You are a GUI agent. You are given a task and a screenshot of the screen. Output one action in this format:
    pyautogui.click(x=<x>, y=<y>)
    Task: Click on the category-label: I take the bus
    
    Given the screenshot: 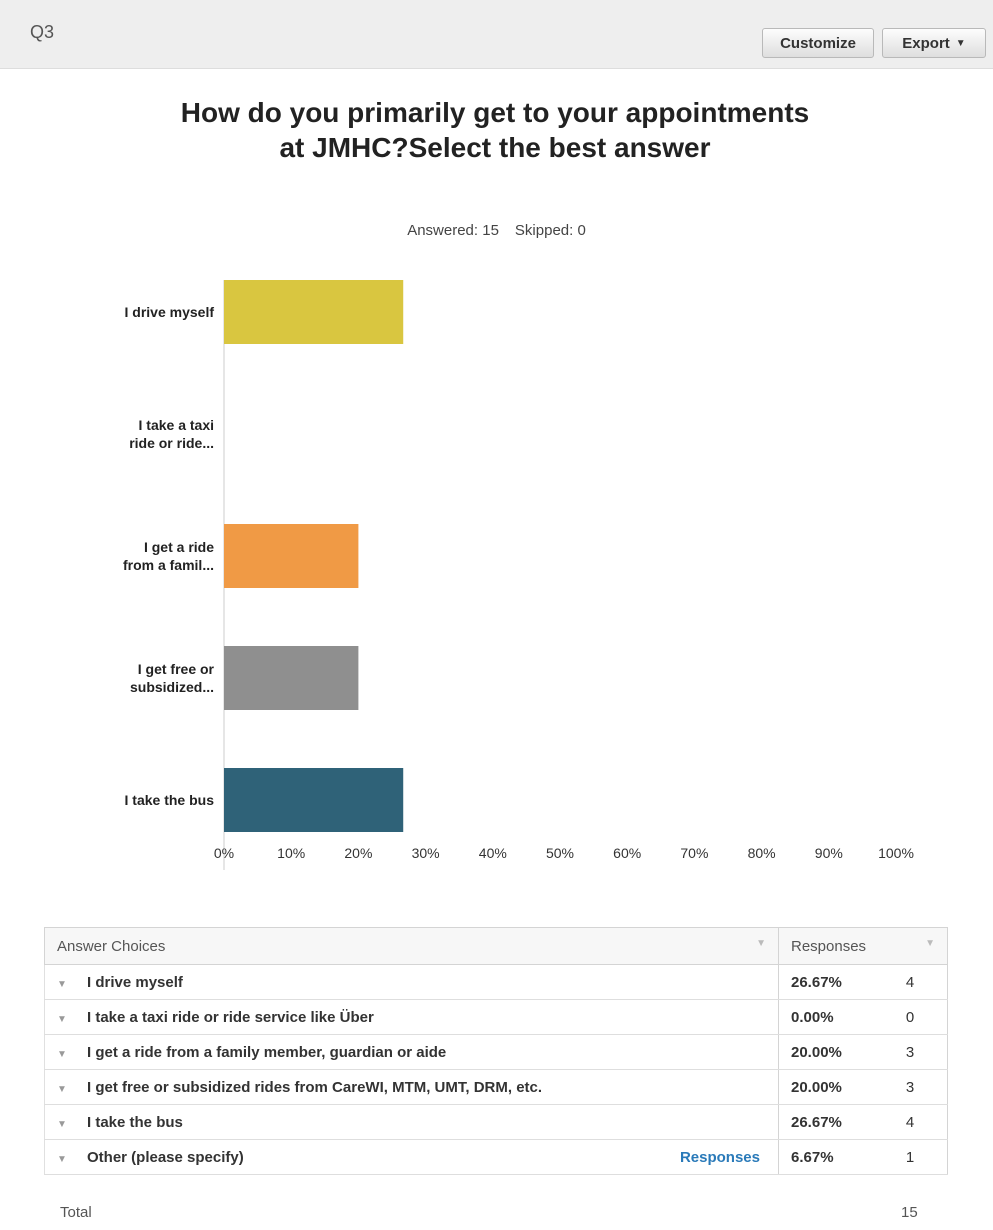 What is the action you would take?
    pyautogui.click(x=170, y=800)
    